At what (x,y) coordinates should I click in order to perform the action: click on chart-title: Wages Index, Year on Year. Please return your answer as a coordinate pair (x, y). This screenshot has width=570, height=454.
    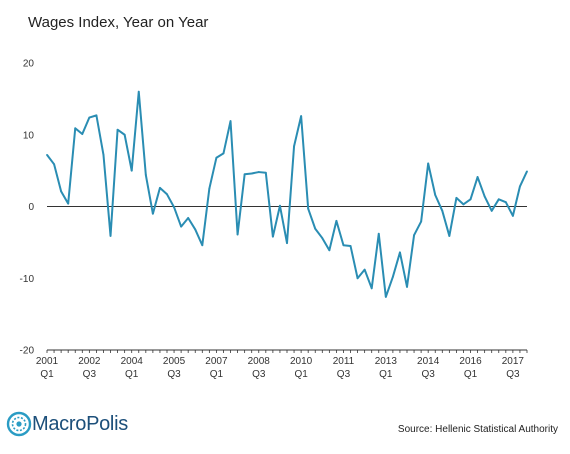
    Looking at the image, I should click on (118, 22).